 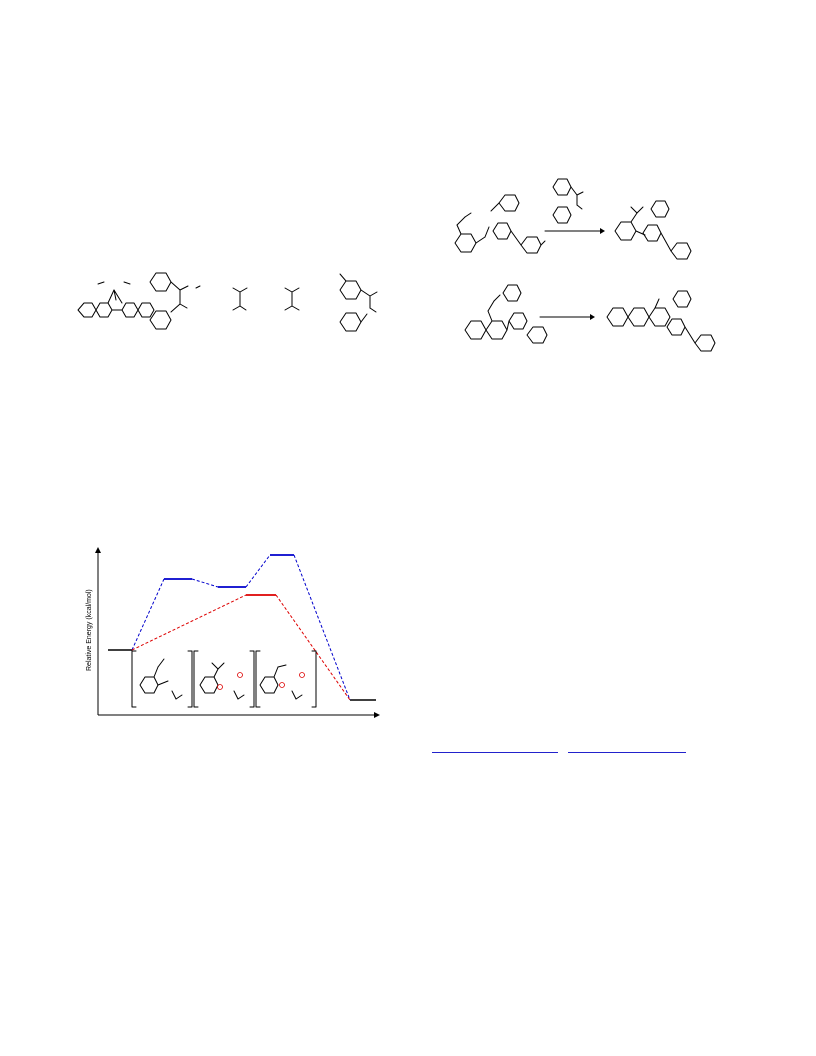 I want to click on reagent-structure, so click(x=568, y=201).